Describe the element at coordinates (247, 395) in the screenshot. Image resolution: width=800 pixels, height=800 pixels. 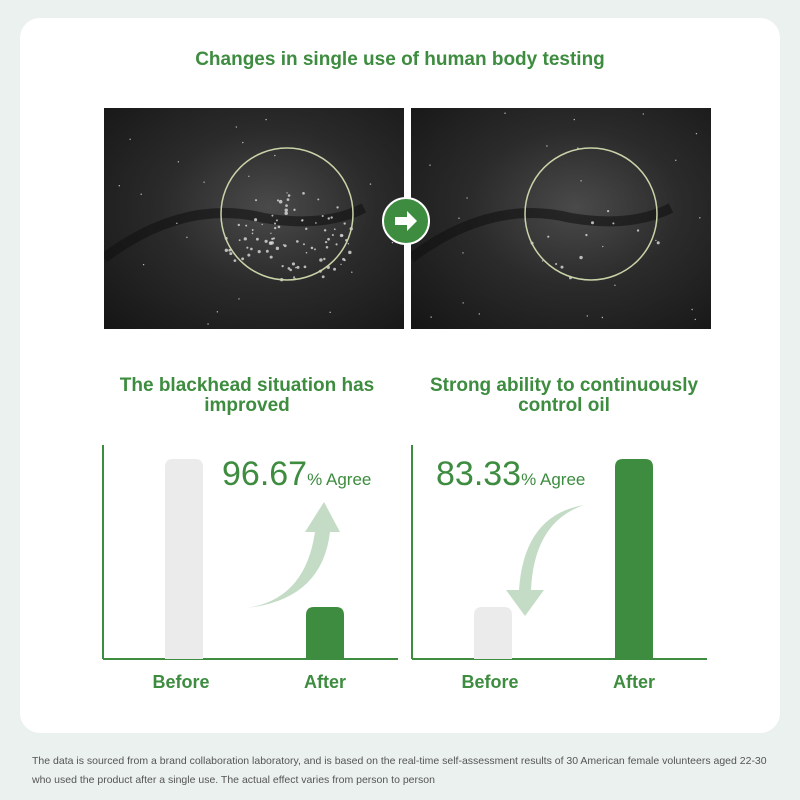
I see `chart-title-blackhead: The blackhead situation has improved` at that location.